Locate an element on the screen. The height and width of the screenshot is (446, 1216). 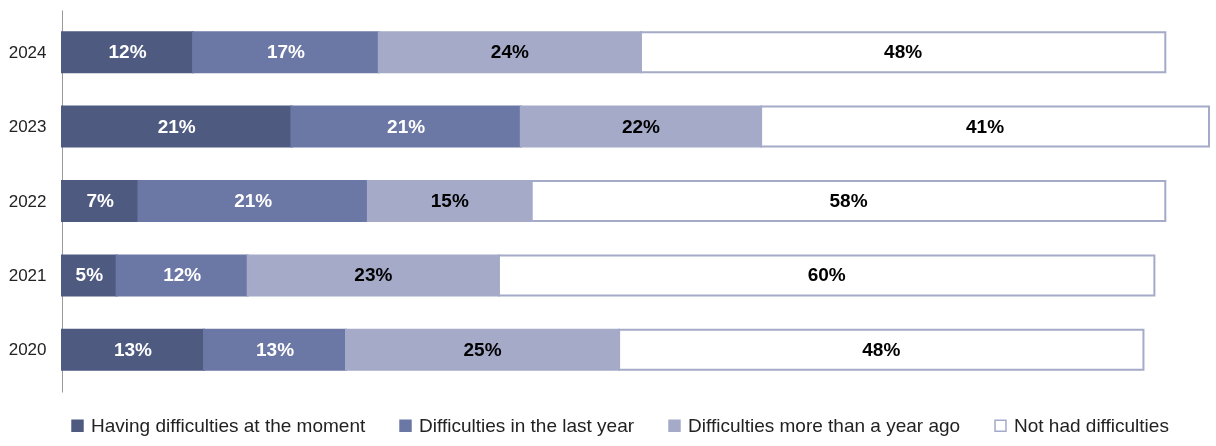
y-tick-label: 2023 is located at coordinates (27, 127).